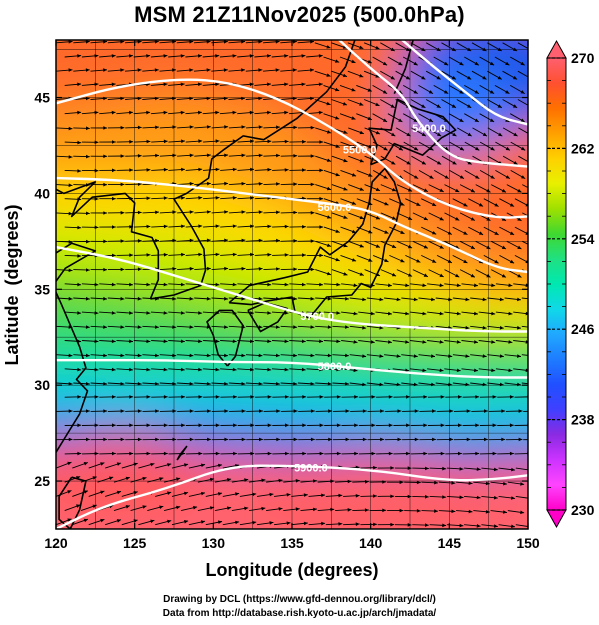 The height and width of the screenshot is (625, 599). What do you see at coordinates (371, 543) in the screenshot?
I see `x-tick-label: 140` at bounding box center [371, 543].